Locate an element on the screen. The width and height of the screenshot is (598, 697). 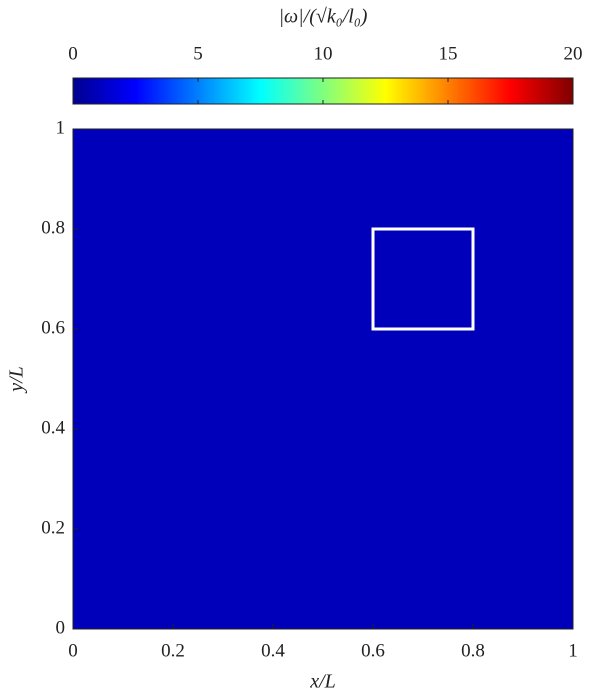
colorbar-tick-label: 15 is located at coordinates (448, 53).